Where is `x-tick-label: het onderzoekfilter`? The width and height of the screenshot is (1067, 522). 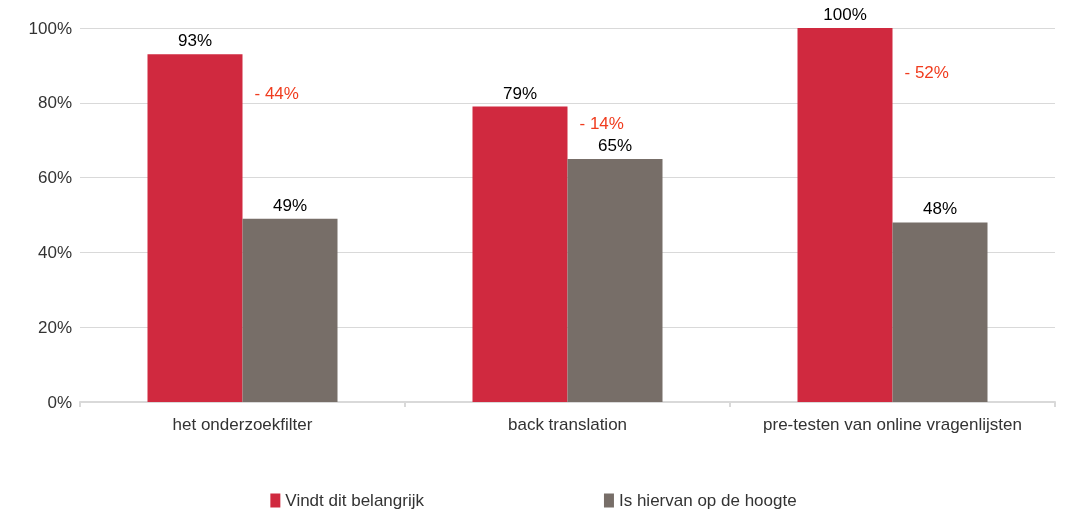
x-tick-label: het onderzoekfilter is located at coordinates (242, 424).